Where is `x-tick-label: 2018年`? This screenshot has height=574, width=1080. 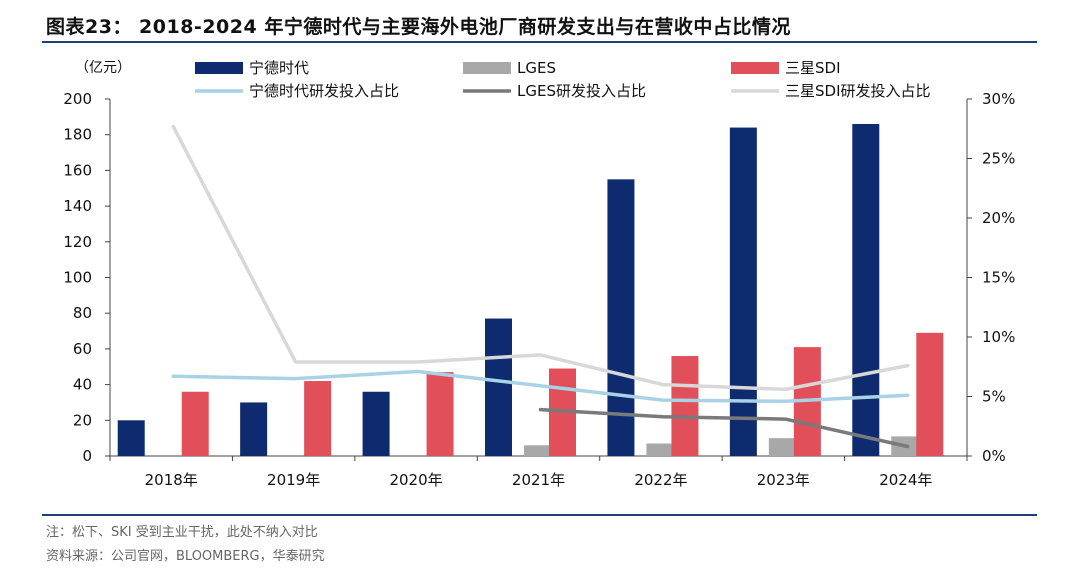 x-tick-label: 2018年 is located at coordinates (171, 480).